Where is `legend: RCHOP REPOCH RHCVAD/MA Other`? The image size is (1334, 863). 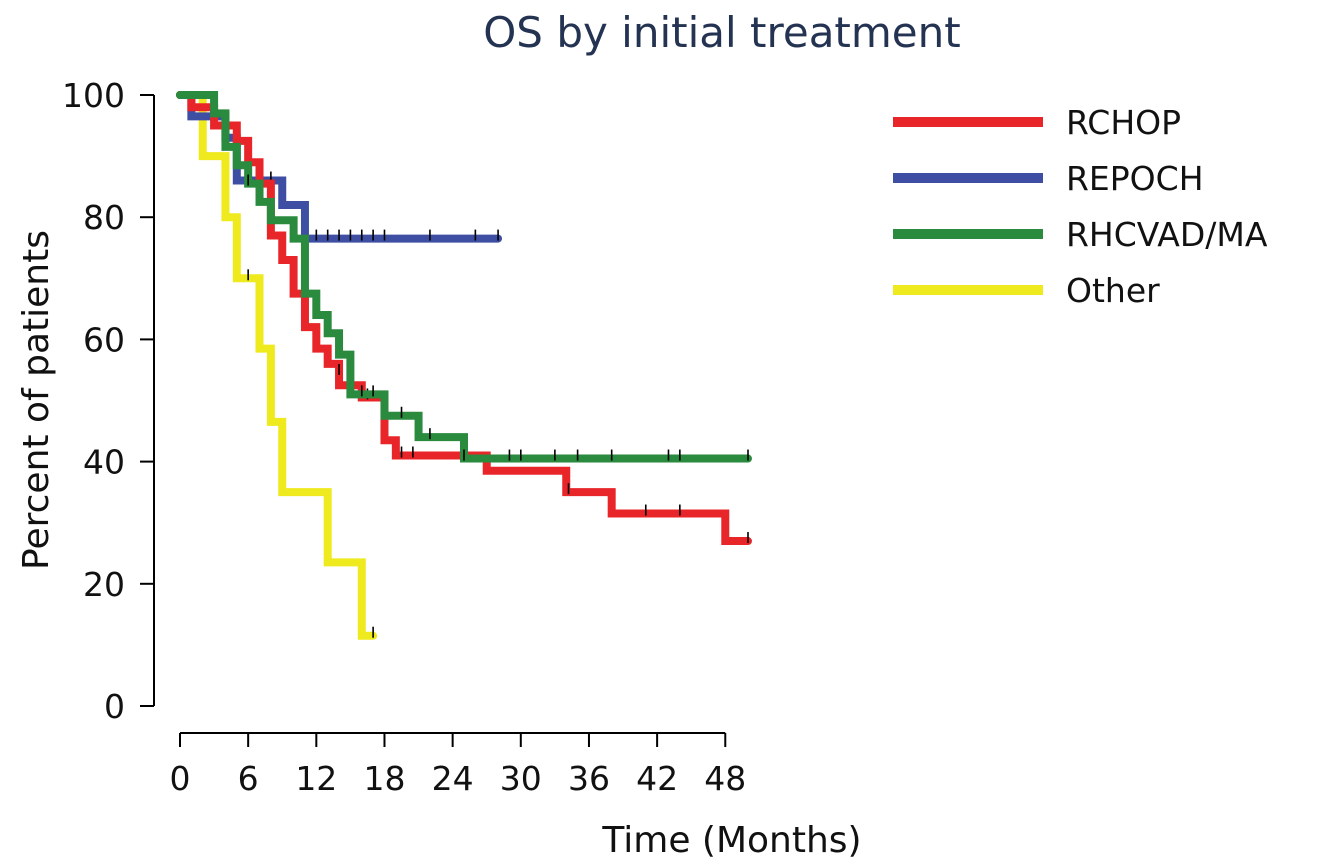
legend: RCHOP REPOCH RHCVAD/MA Other is located at coordinates (1080, 206).